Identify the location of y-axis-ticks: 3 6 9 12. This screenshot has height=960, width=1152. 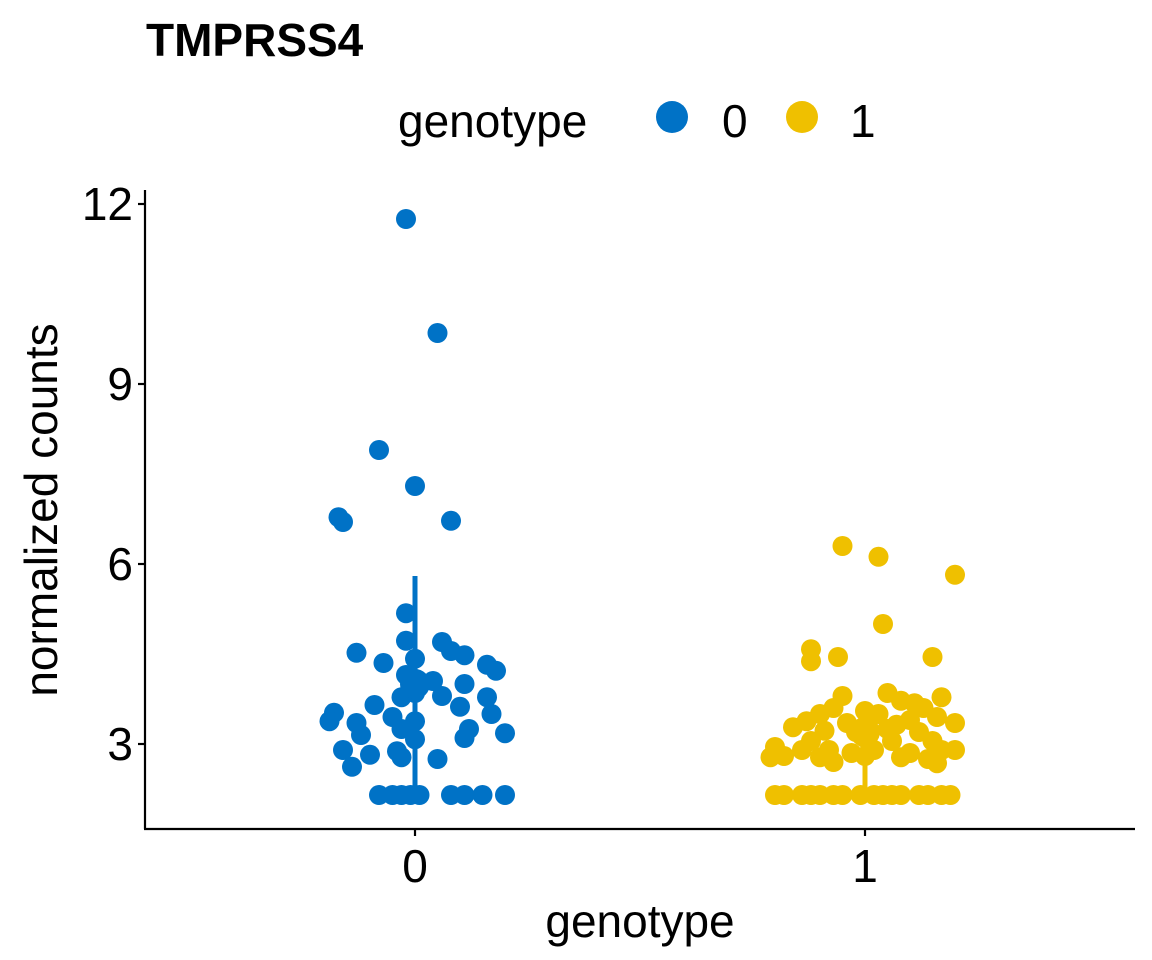
(113, 474).